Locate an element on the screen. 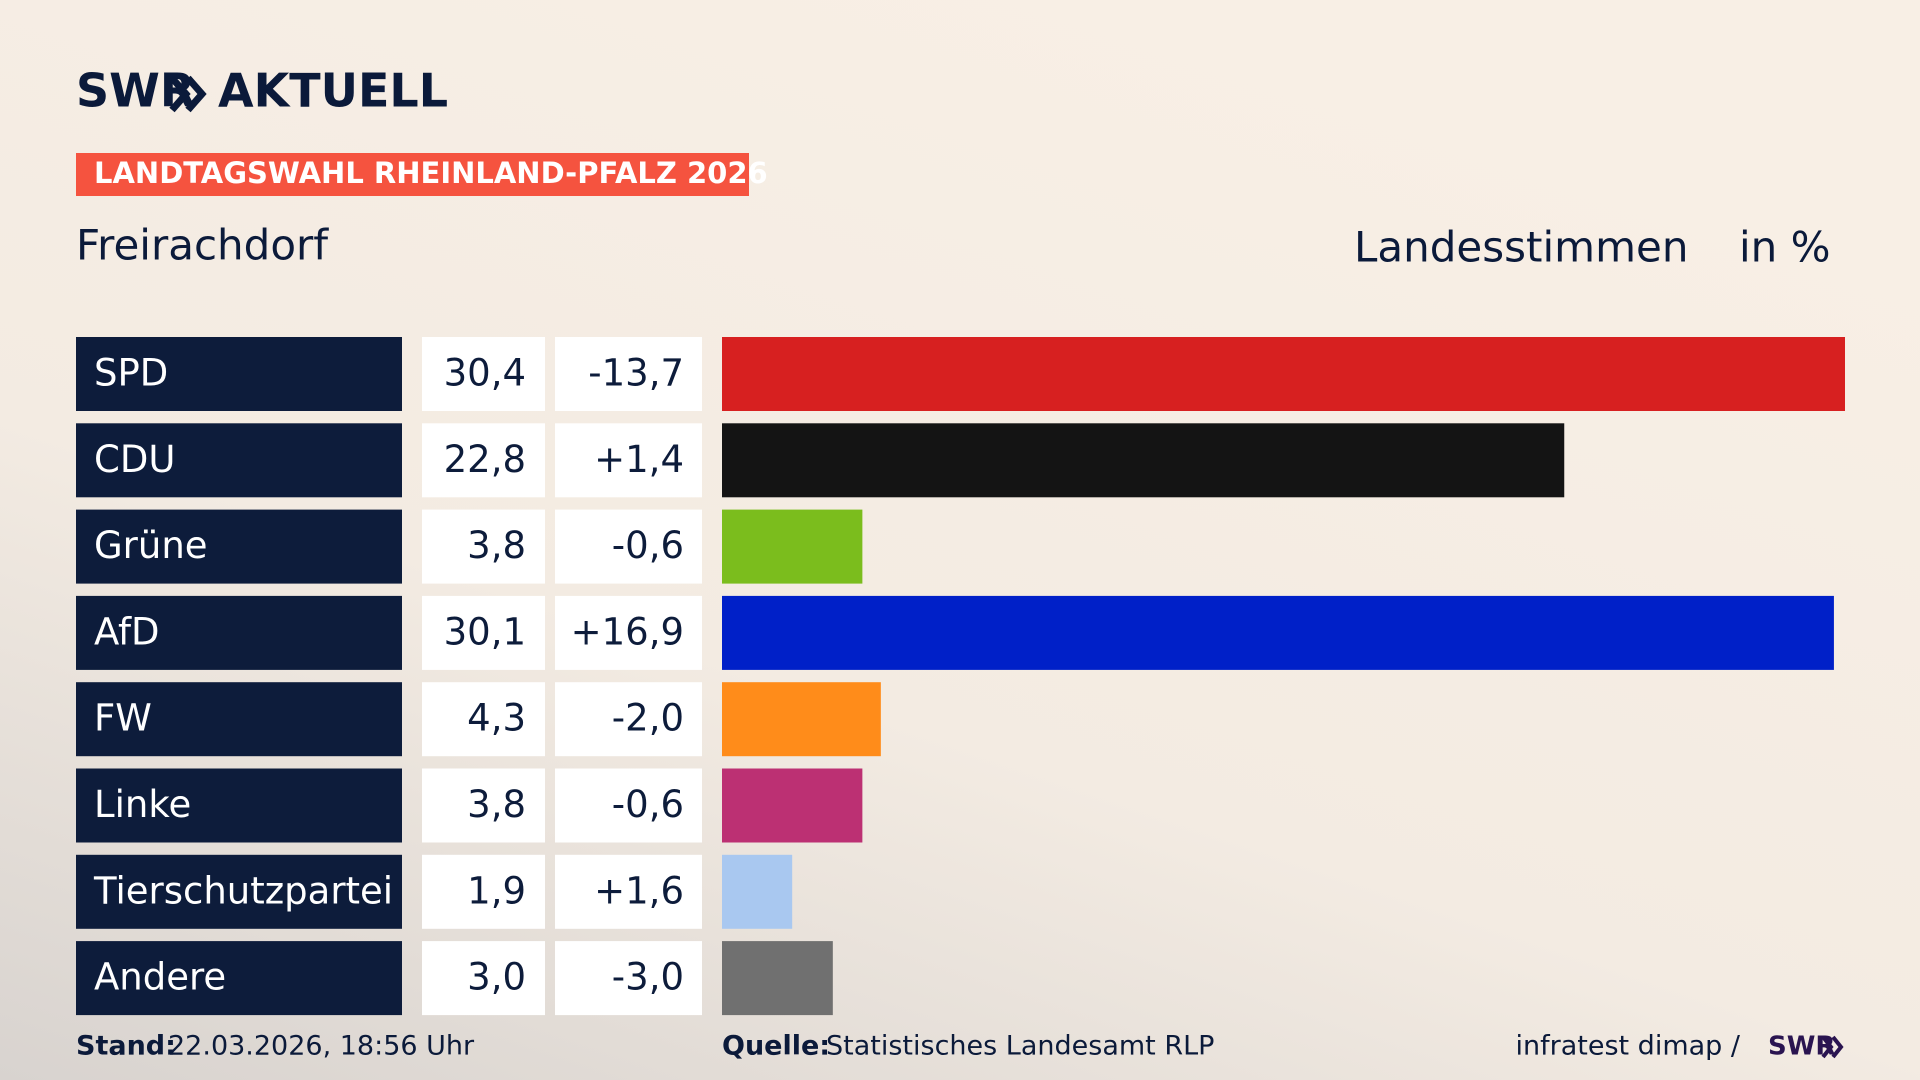  chart-title: Freirachdorf is located at coordinates (202, 245).